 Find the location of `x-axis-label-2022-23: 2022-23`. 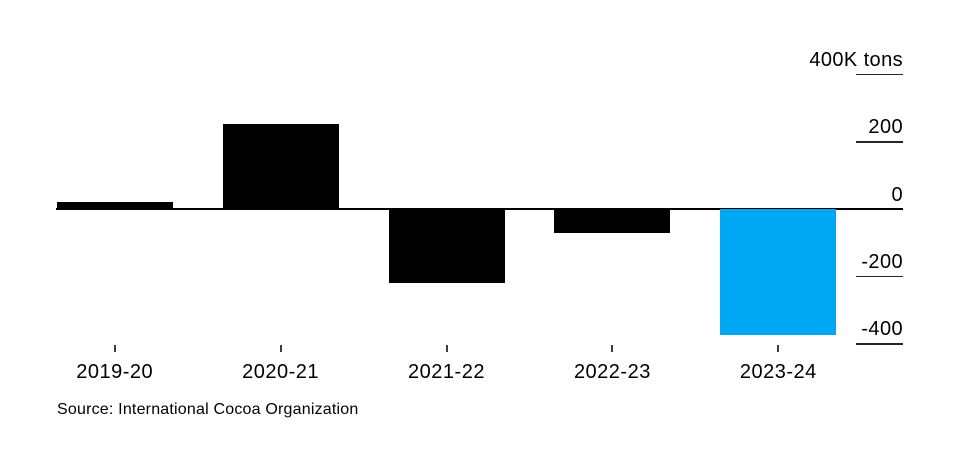

x-axis-label-2022-23: 2022-23 is located at coordinates (612, 372).